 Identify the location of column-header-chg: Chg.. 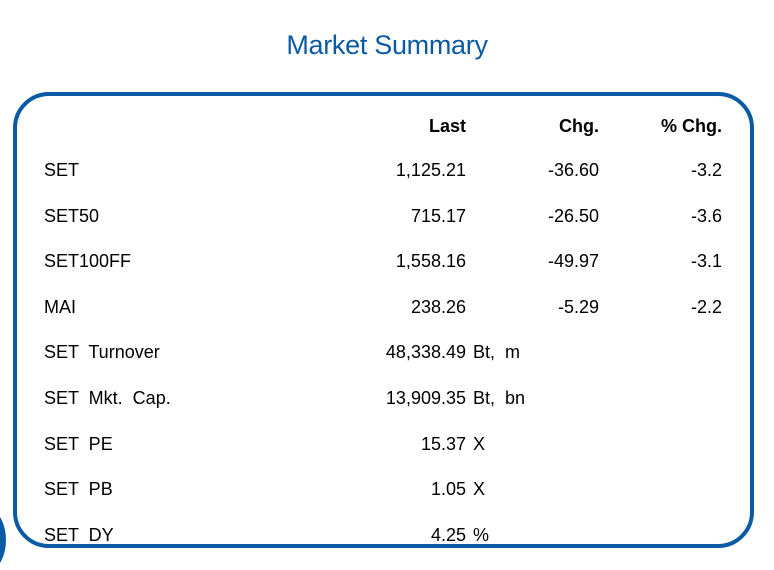
(579, 126).